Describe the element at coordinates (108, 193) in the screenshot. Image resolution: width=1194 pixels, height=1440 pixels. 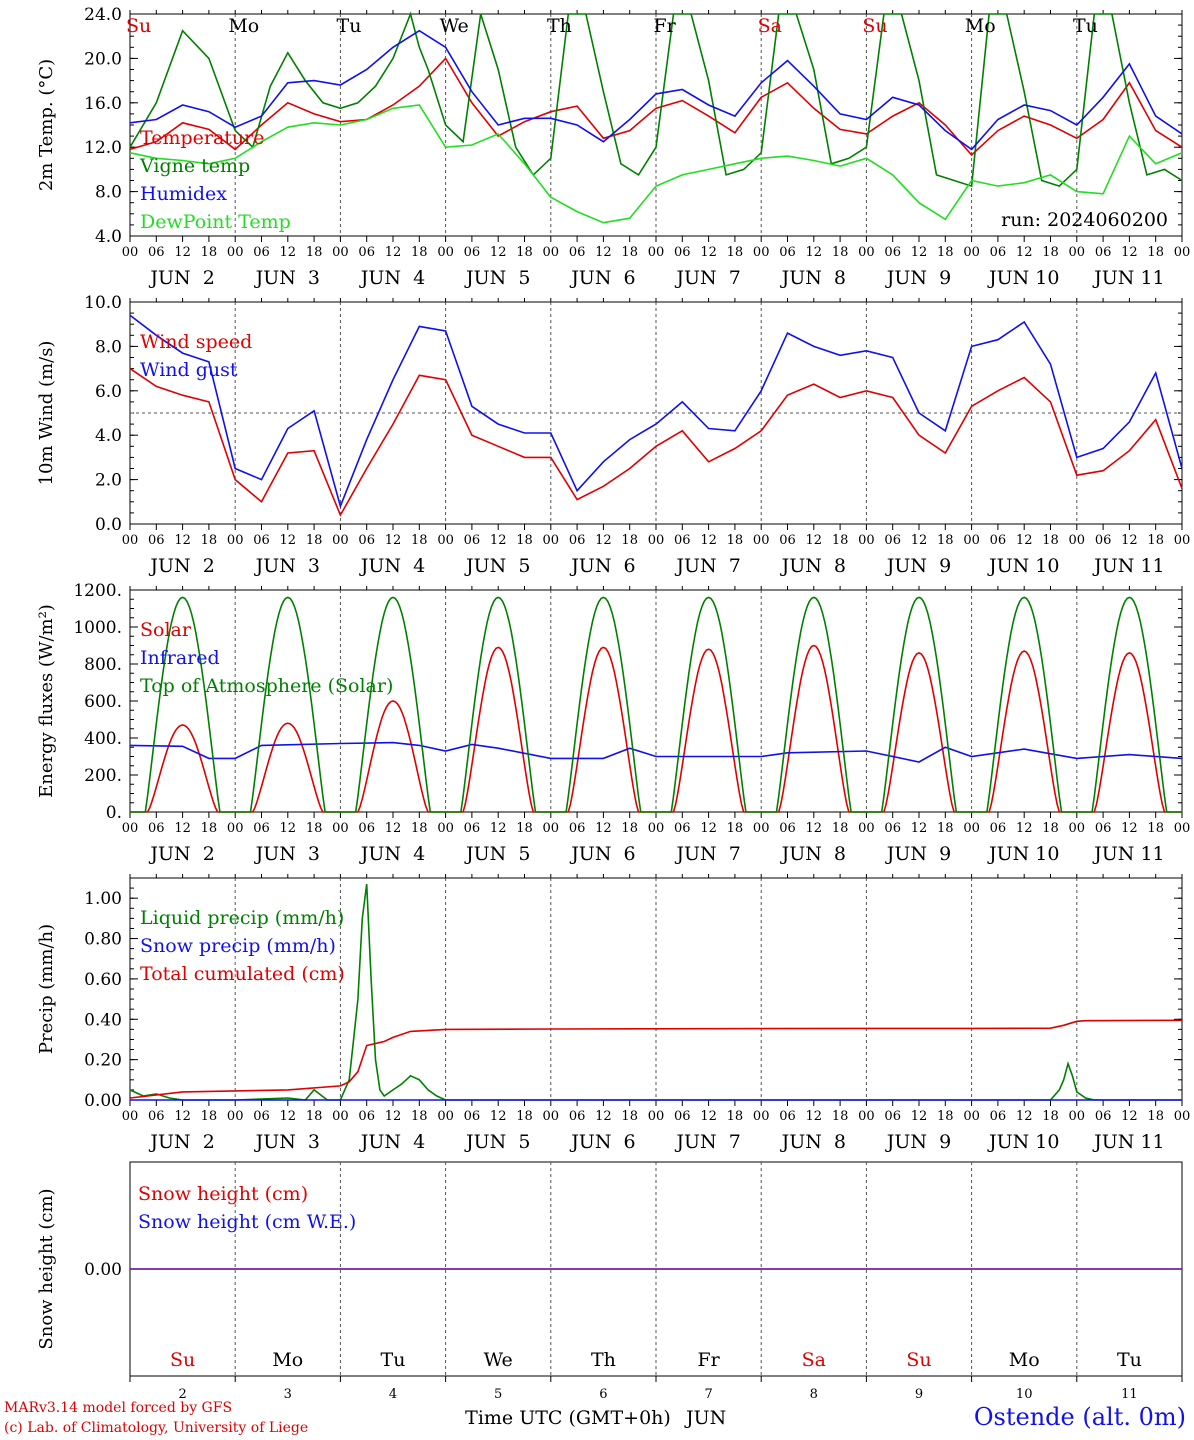
I see `y-tick-label: 8.0` at that location.